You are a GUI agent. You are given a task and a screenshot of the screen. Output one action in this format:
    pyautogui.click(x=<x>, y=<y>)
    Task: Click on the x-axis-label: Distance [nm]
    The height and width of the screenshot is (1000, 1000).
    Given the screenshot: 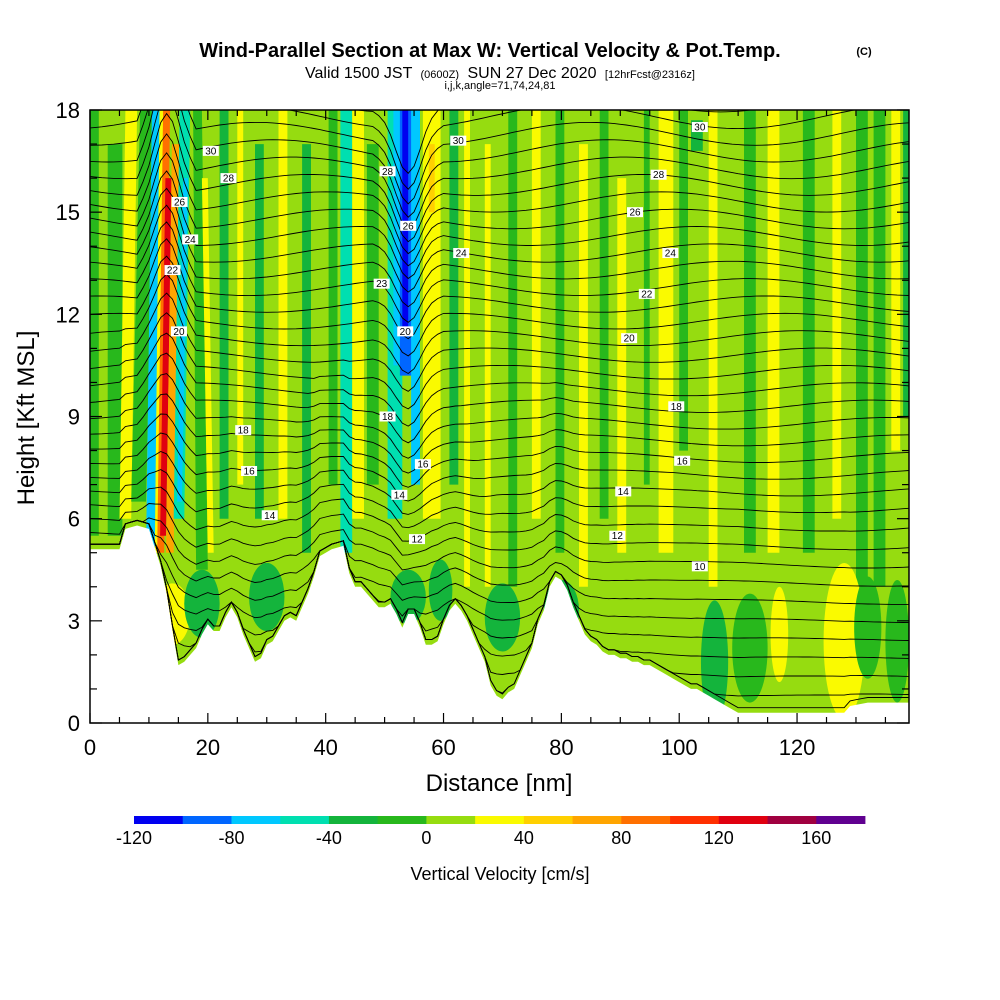 What is the action you would take?
    pyautogui.click(x=499, y=783)
    